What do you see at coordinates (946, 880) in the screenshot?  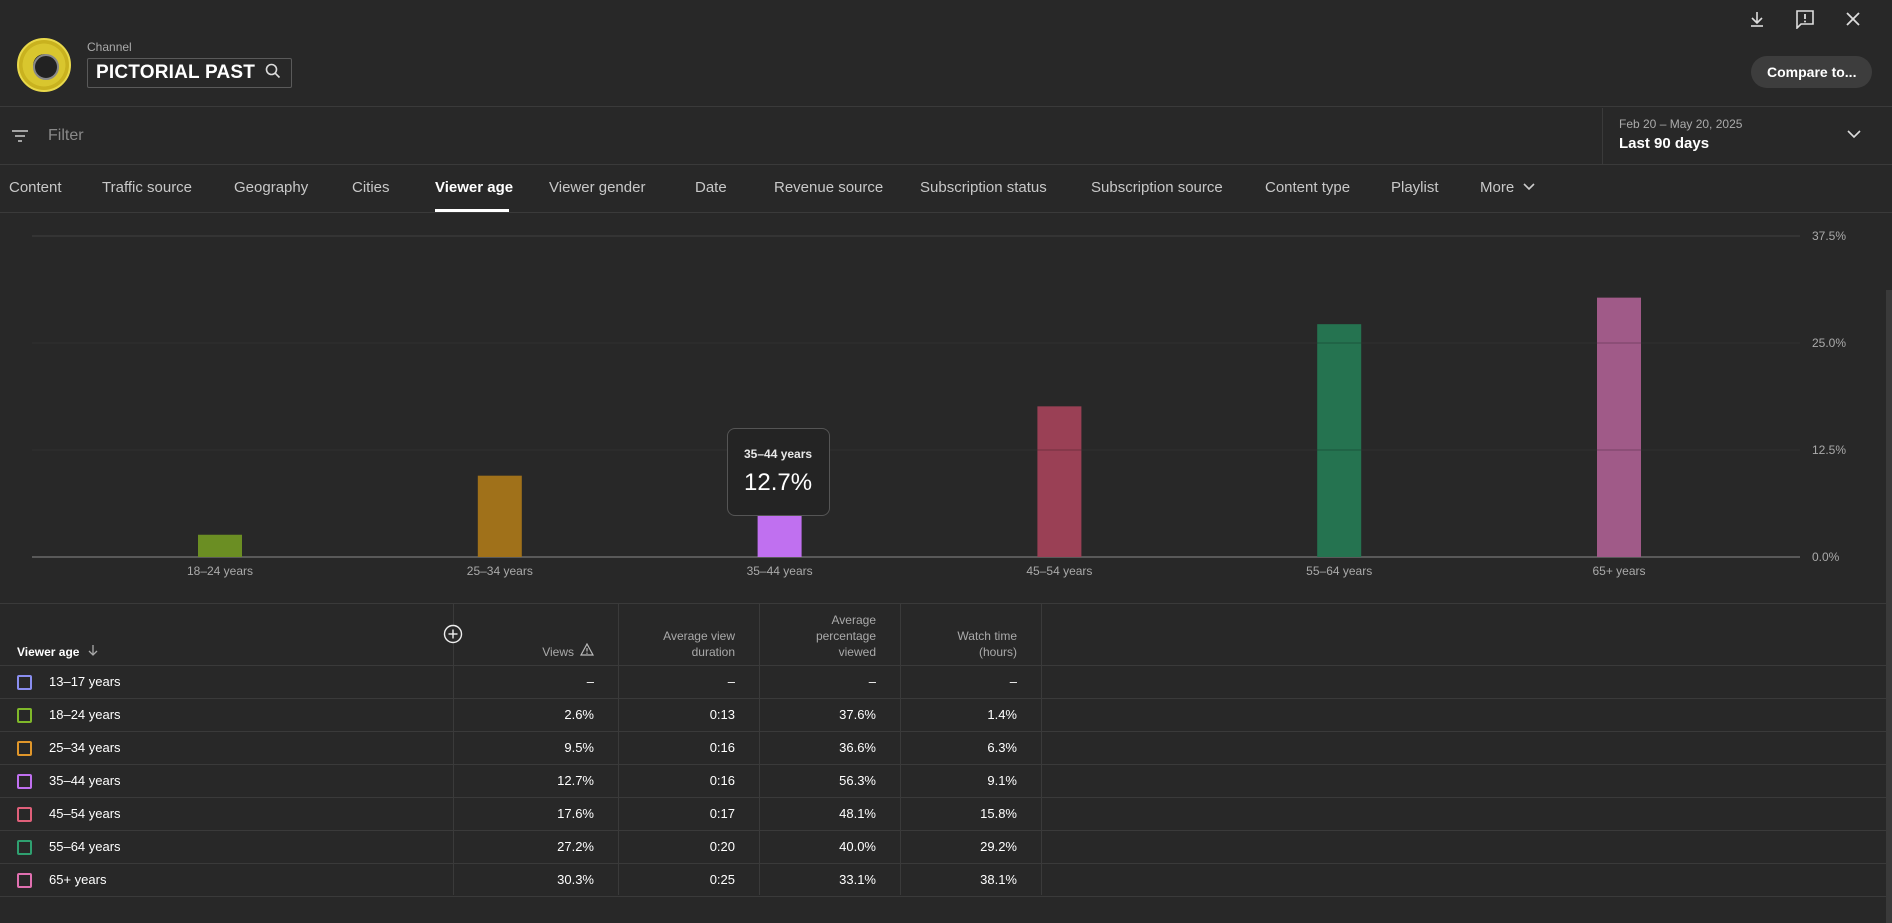 I see `table-row: 65+ years 30.3% 0:25 33.1% 38.1%` at bounding box center [946, 880].